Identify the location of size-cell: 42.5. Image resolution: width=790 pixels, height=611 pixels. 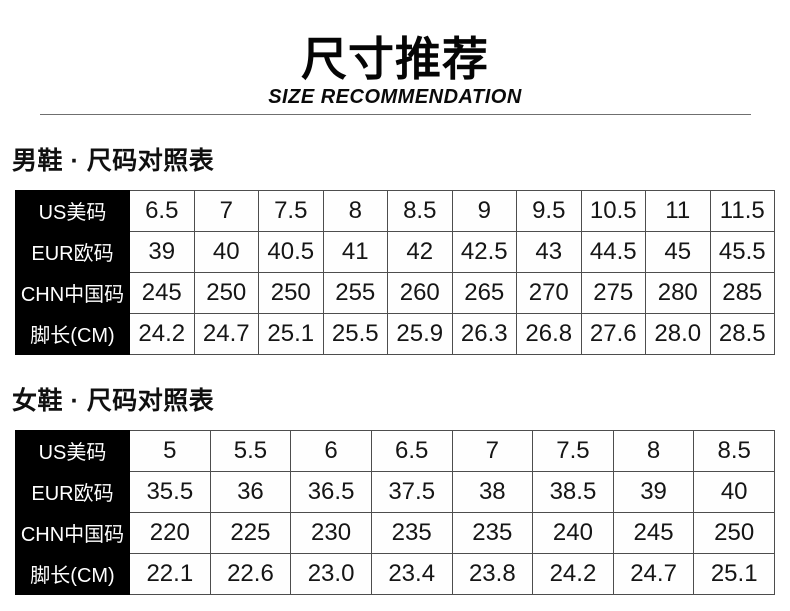
(484, 251).